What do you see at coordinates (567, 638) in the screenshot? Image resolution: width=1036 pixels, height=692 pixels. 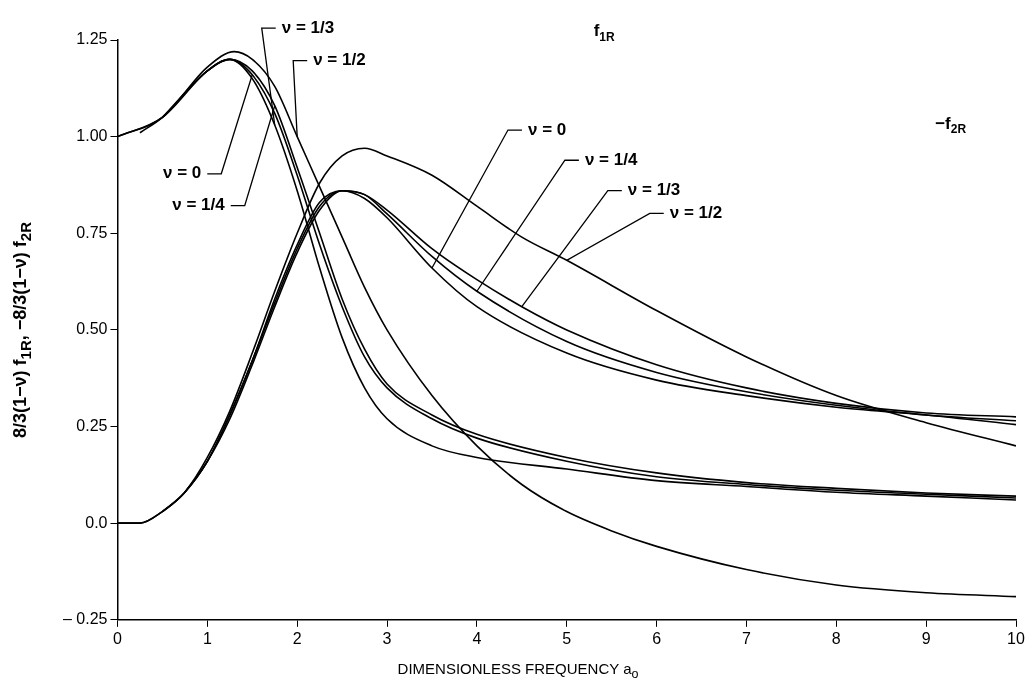 I see `x-tick-label: 5` at bounding box center [567, 638].